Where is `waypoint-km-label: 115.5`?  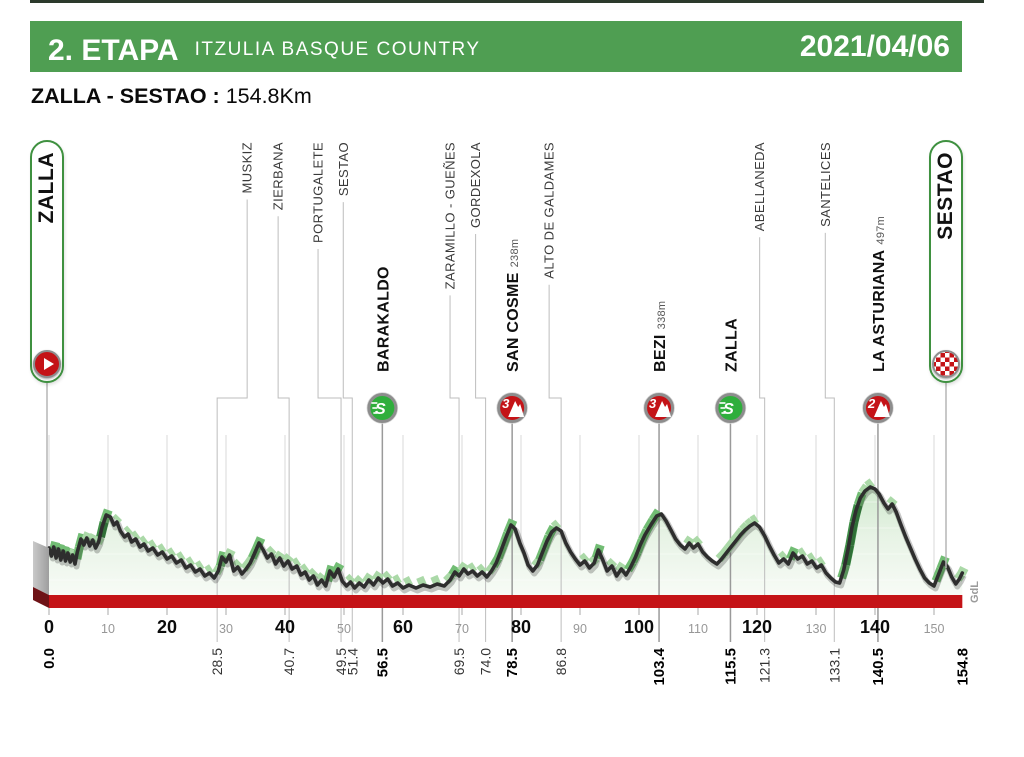 waypoint-km-label: 115.5 is located at coordinates (730, 666).